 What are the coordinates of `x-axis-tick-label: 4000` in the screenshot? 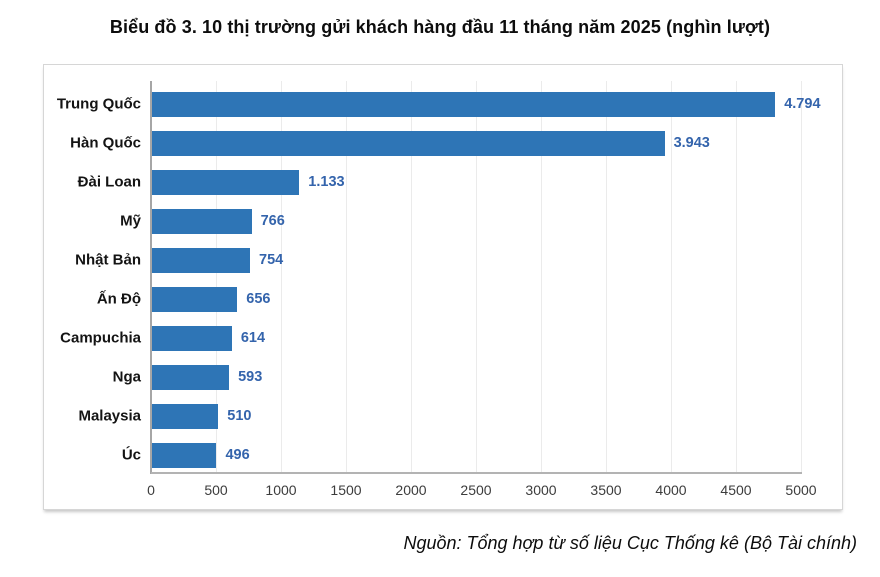 It's located at (671, 490).